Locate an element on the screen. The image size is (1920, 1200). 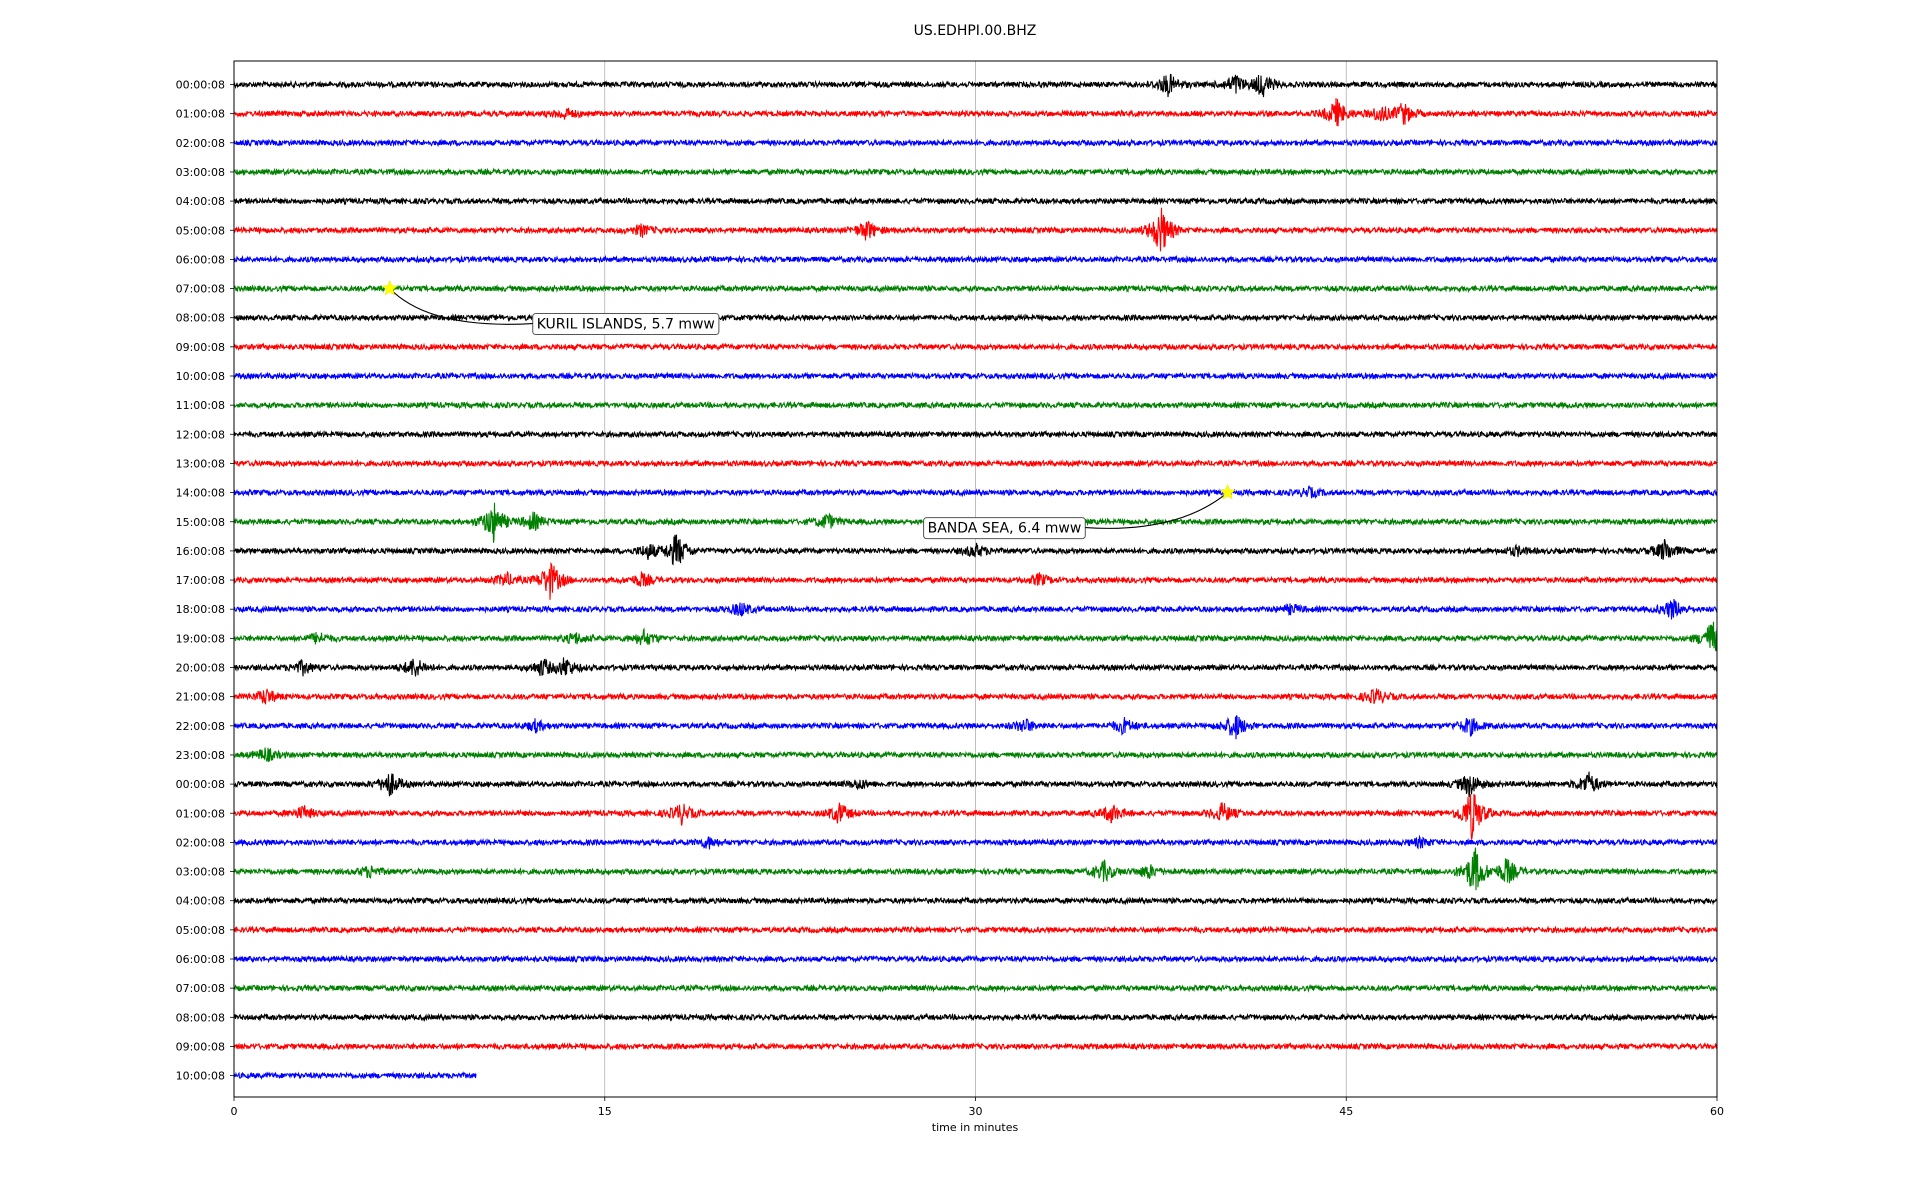
event-annotation: KURIL ISLANDS, 5.7 mww is located at coordinates (550, 307).